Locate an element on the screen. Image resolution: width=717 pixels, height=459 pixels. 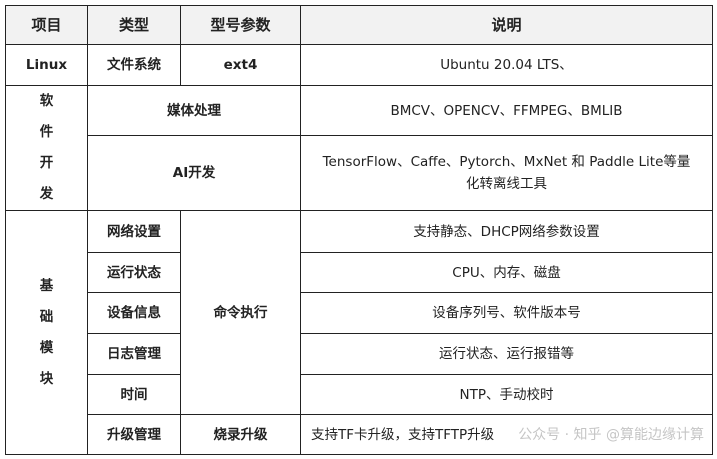
item-label: 软件开发 is located at coordinates (46, 147).